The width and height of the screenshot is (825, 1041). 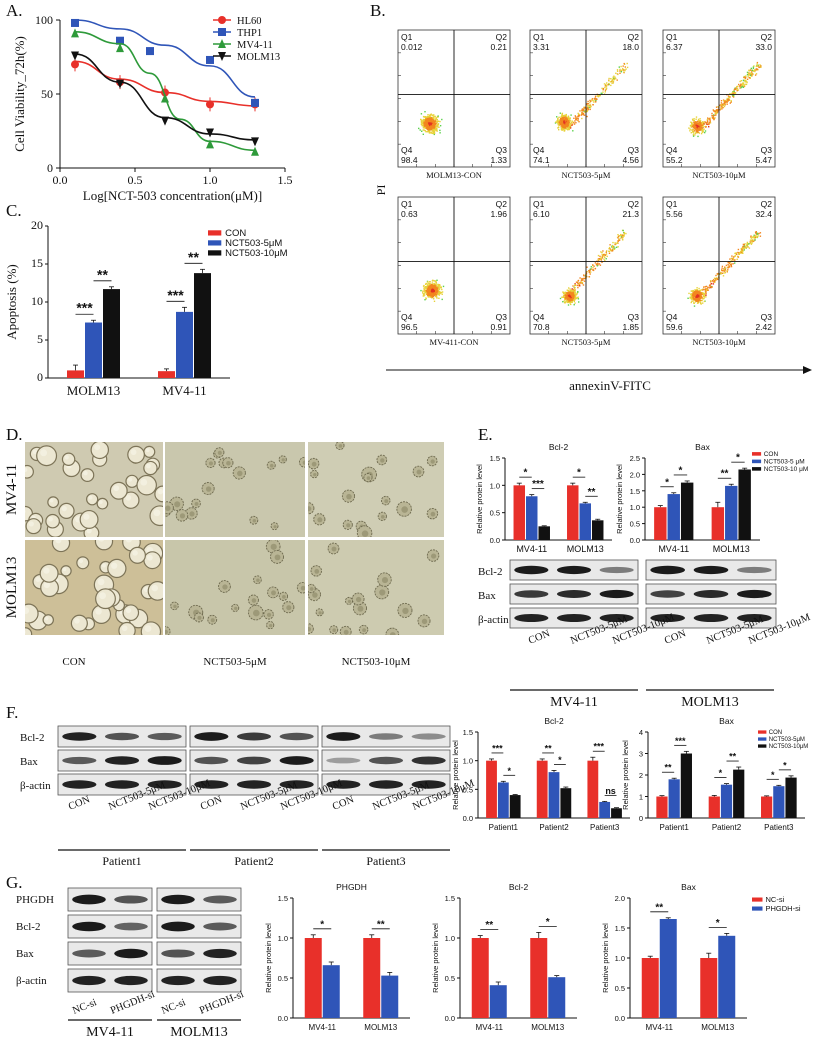 I want to click on quadrant-value-q1: 0.63, so click(x=409, y=214).